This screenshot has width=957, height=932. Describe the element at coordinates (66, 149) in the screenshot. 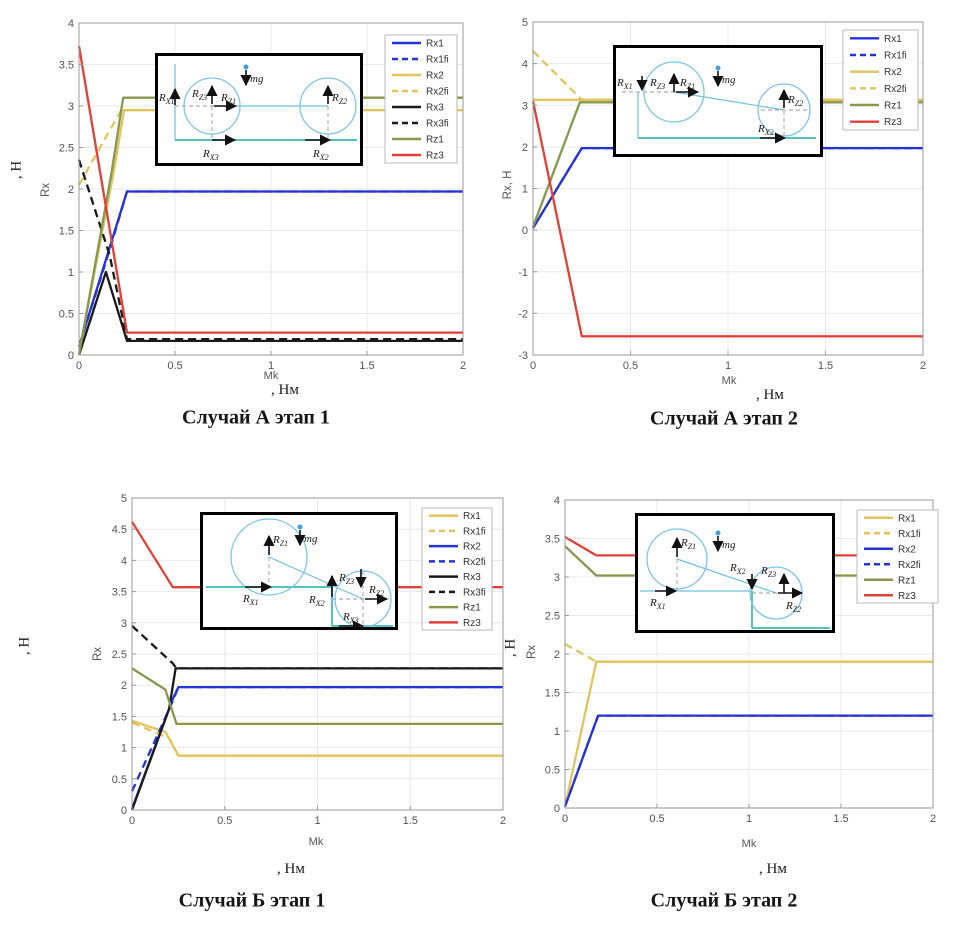

I see `y-tick-label: 2.5` at that location.